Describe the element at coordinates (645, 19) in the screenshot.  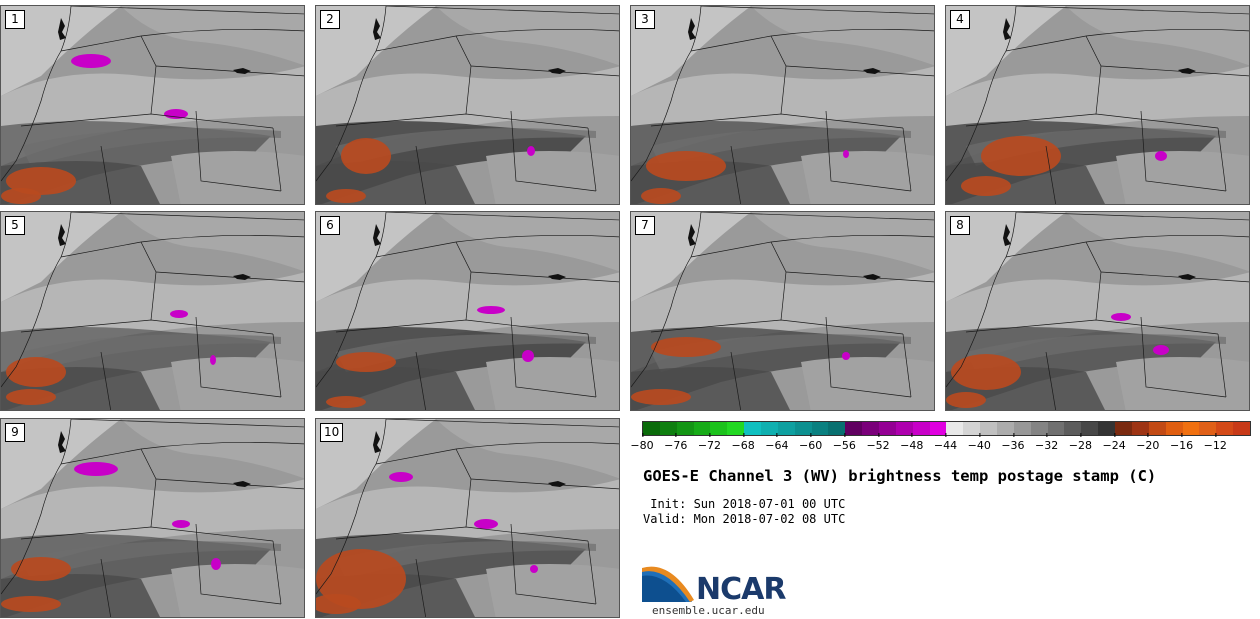
I see `panel-number: 3` at that location.